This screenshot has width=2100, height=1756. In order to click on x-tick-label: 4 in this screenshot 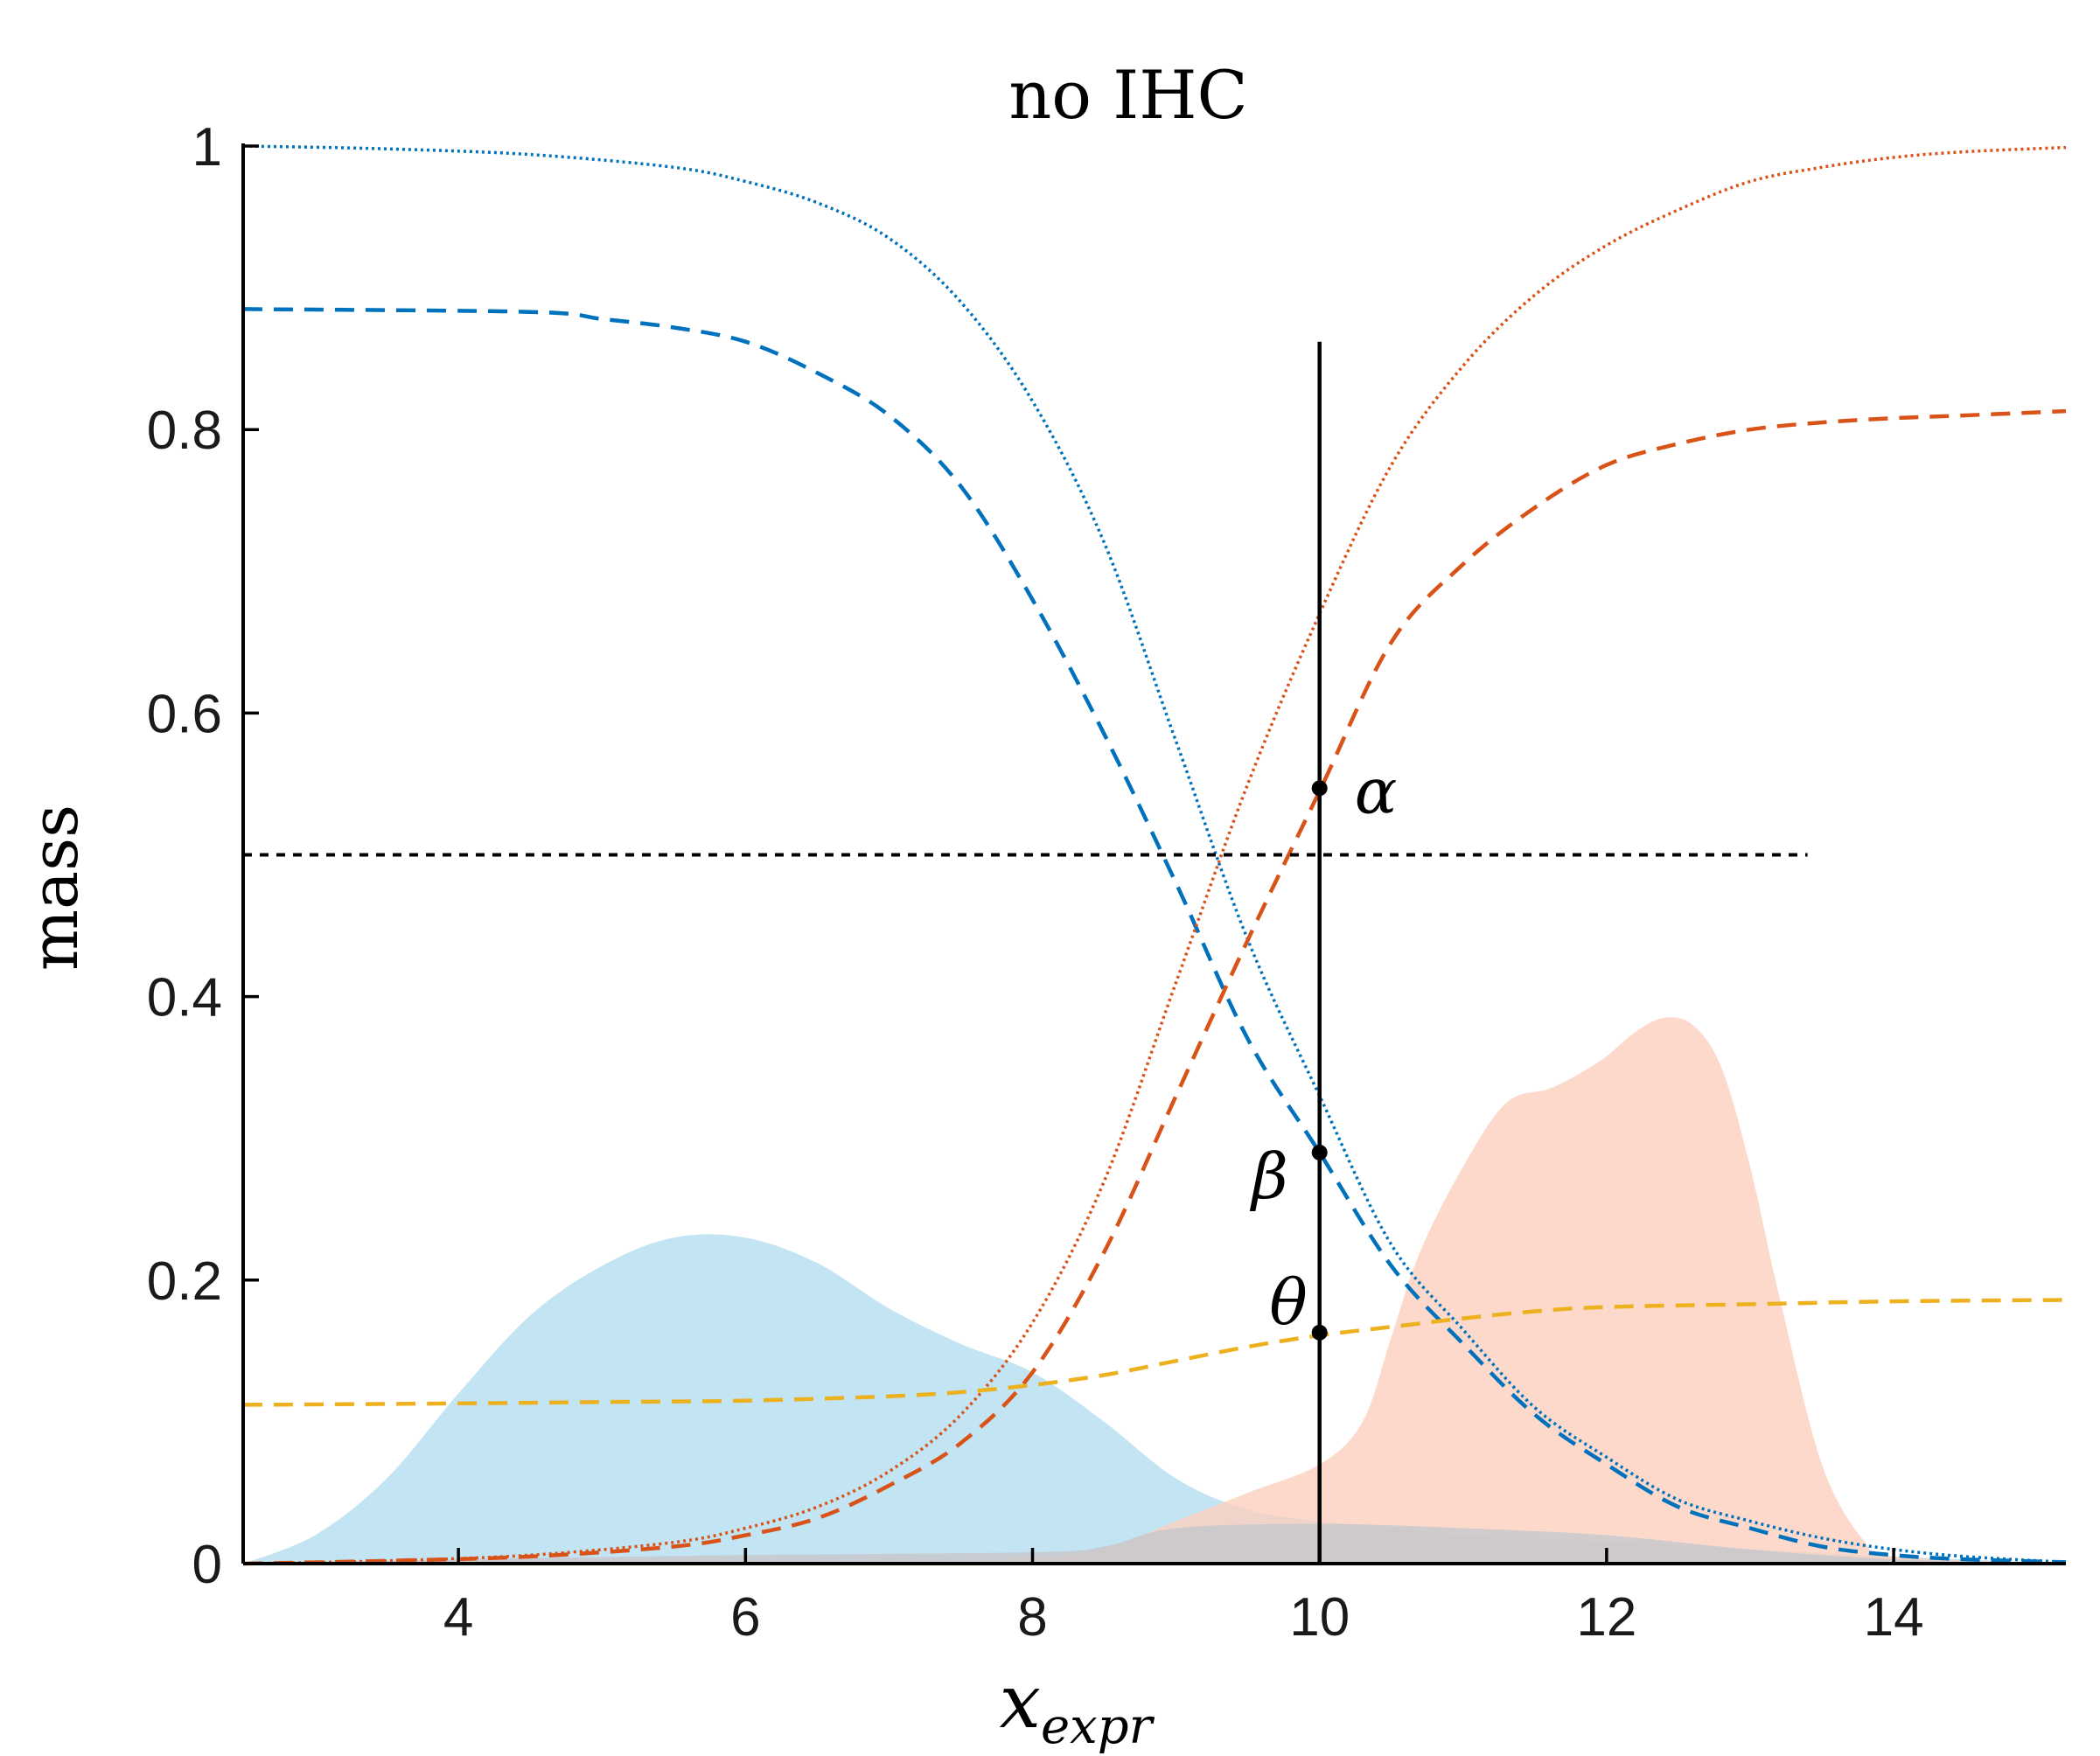, I will do `click(458, 1617)`.